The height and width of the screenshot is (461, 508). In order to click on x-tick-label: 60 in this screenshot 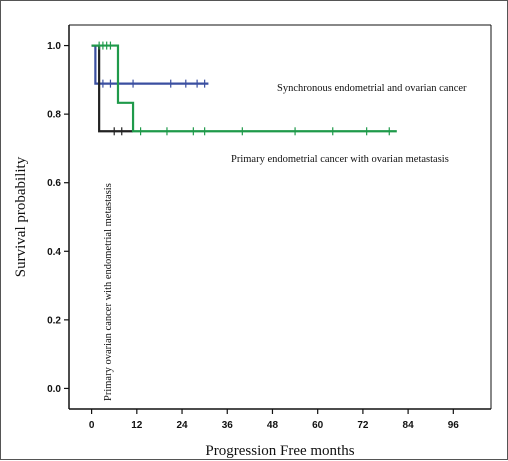, I will do `click(318, 425)`.